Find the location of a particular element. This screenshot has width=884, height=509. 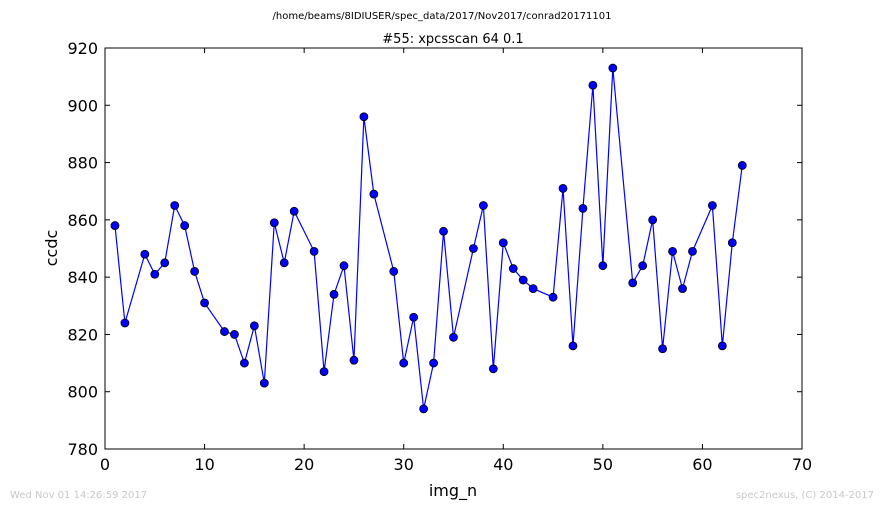

y-tick-label: 900 is located at coordinates (82, 105).